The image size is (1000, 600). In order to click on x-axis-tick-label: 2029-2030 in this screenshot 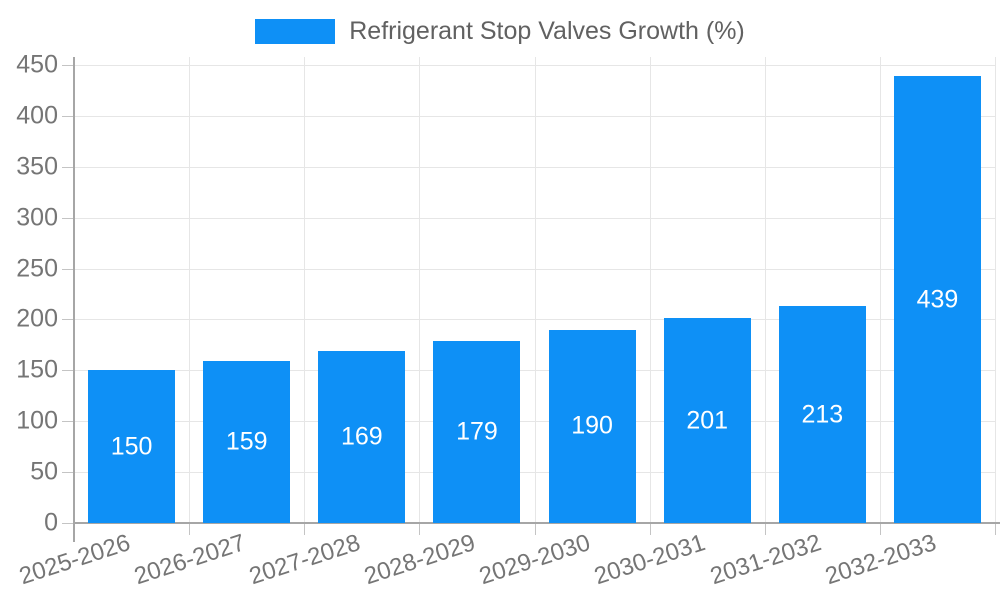, I will do `click(535, 560)`.